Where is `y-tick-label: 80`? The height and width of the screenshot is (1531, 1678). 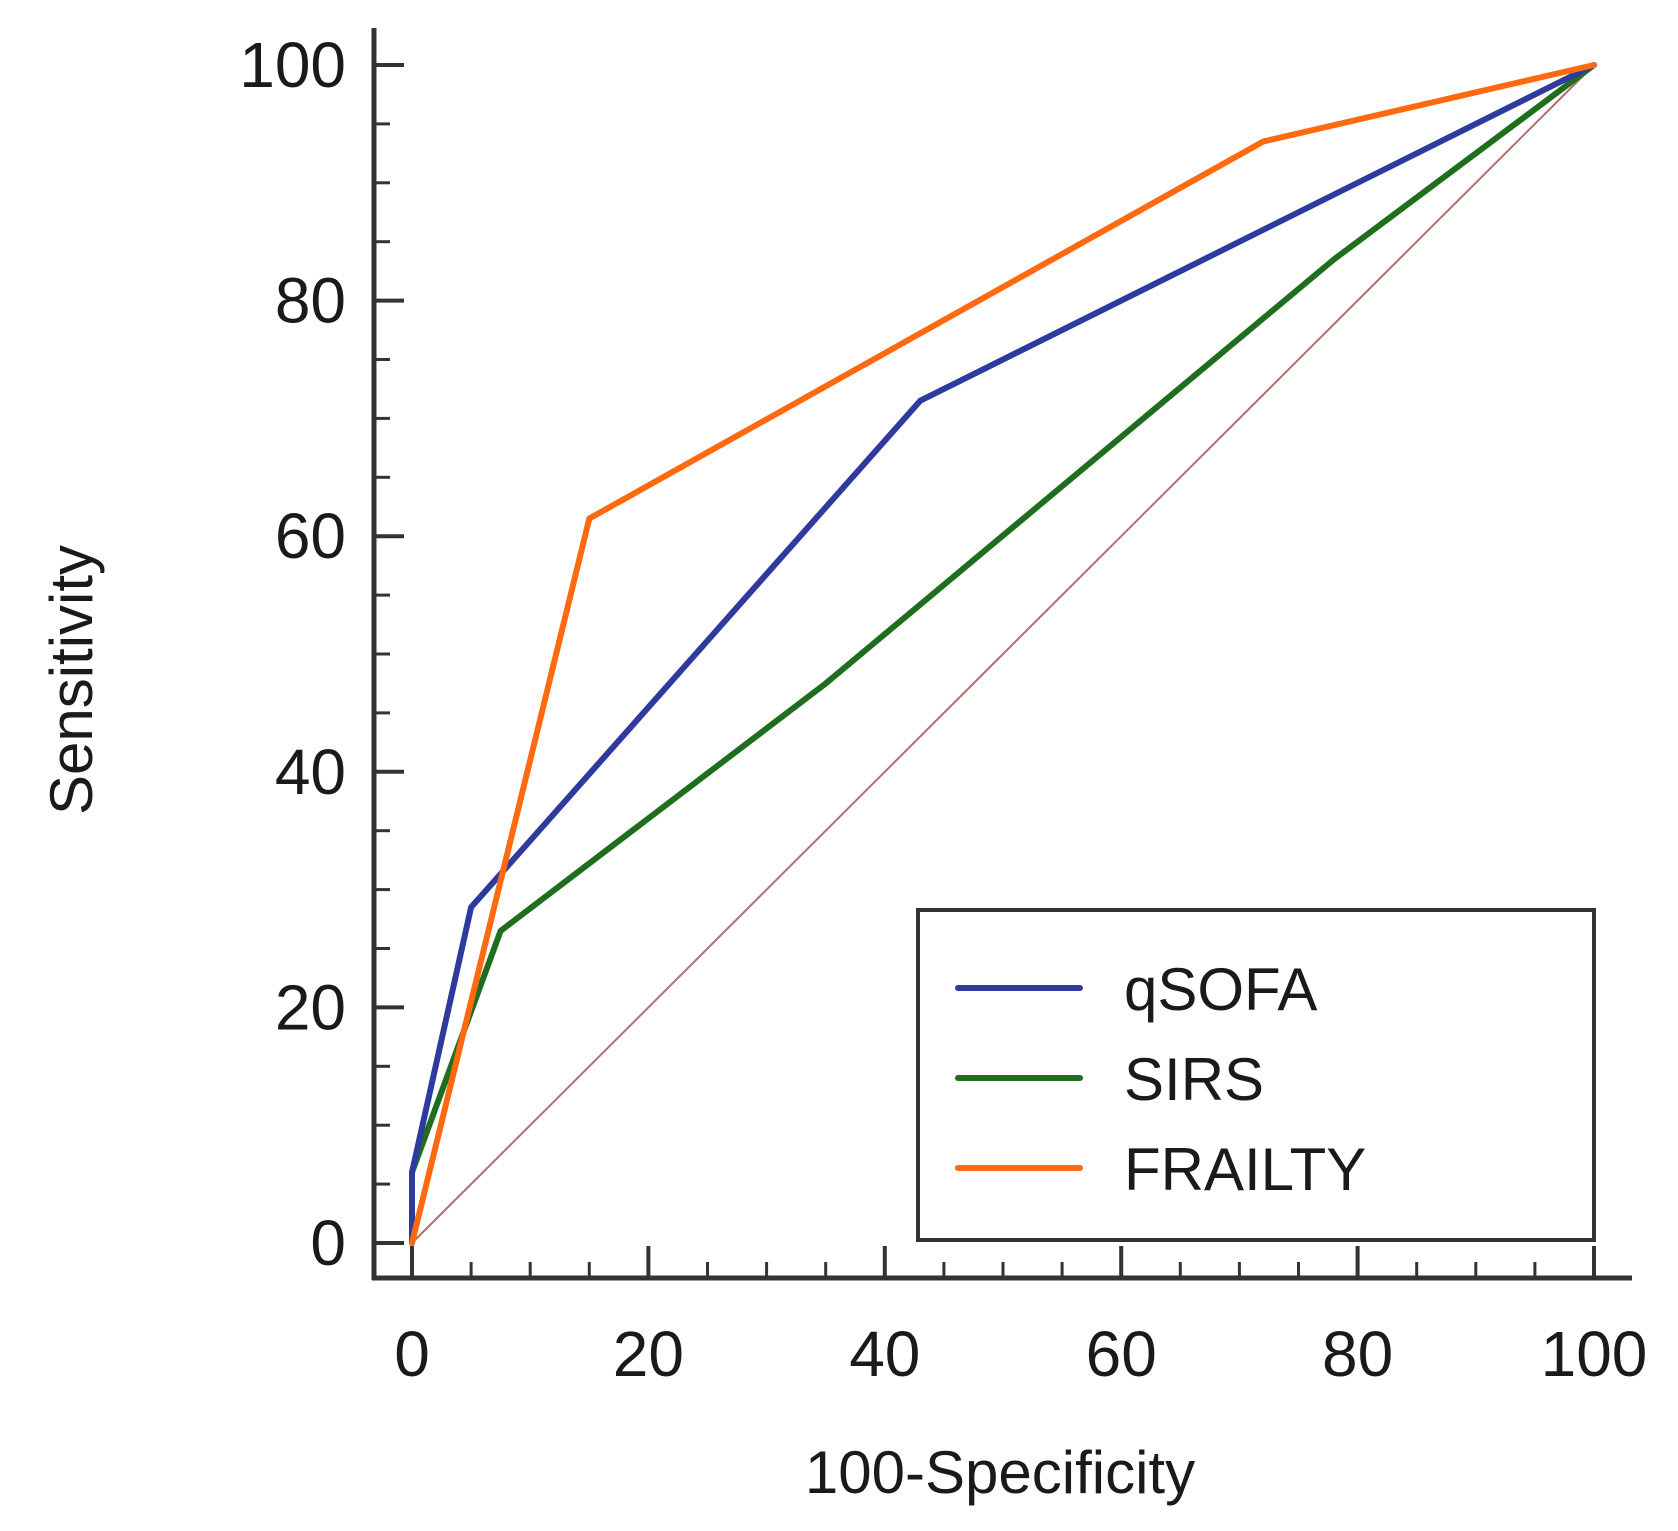 y-tick-label: 80 is located at coordinates (310, 301).